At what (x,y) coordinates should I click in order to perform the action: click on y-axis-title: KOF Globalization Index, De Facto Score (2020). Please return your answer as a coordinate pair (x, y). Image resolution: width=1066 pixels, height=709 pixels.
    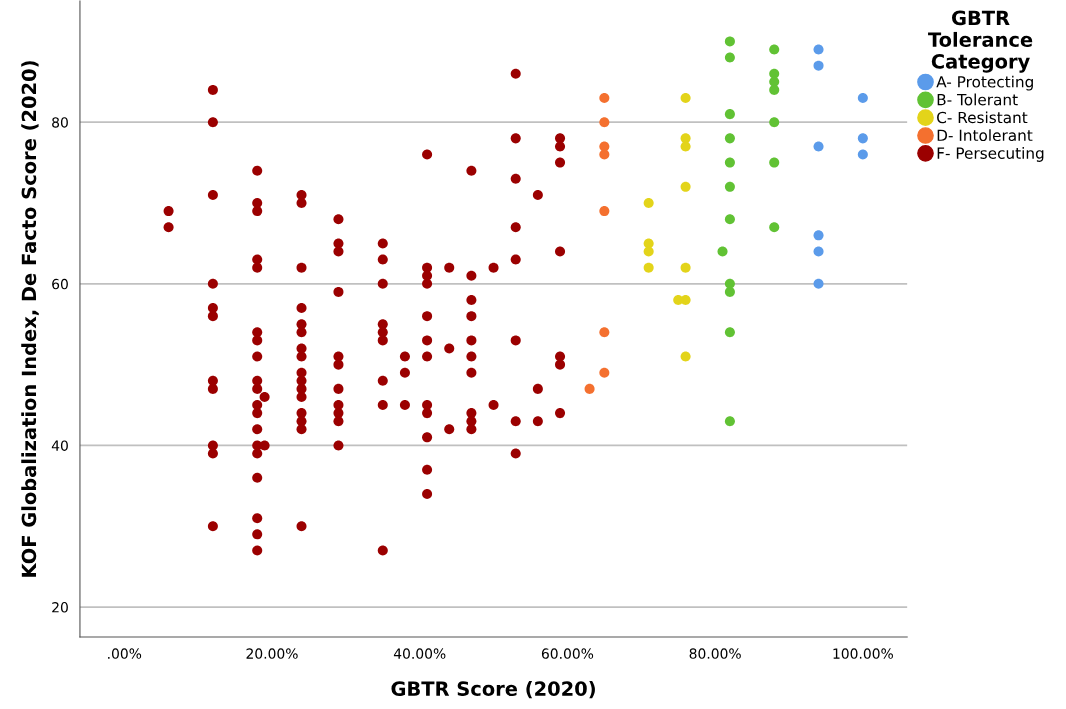
    Looking at the image, I should click on (30, 319).